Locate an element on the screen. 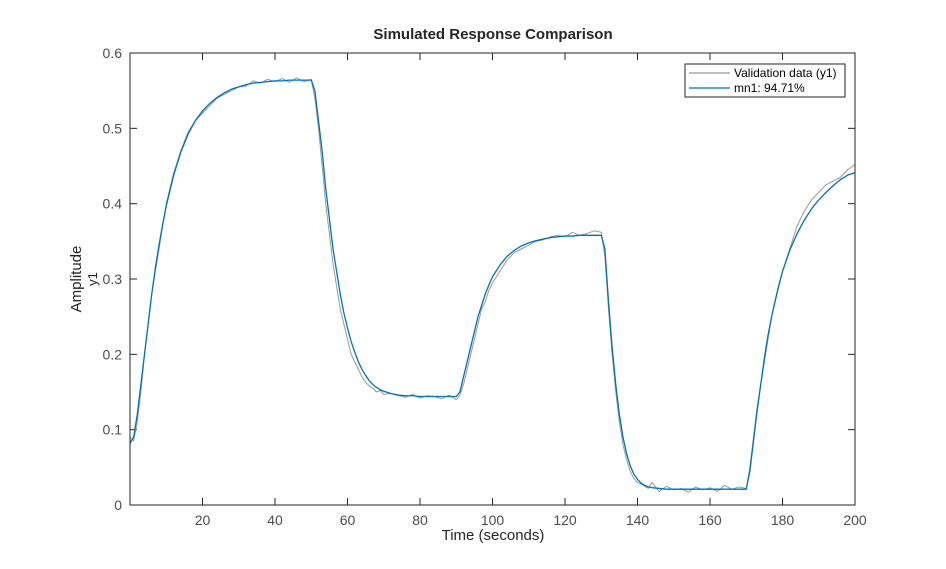 The image size is (946, 569). legend-label-model: mn1: 94.71% is located at coordinates (769, 88).